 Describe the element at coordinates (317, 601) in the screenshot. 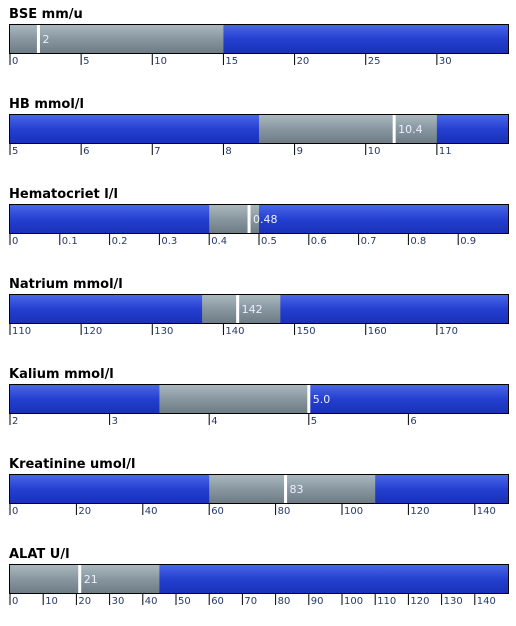

I see `x-tick-label: 90` at that location.